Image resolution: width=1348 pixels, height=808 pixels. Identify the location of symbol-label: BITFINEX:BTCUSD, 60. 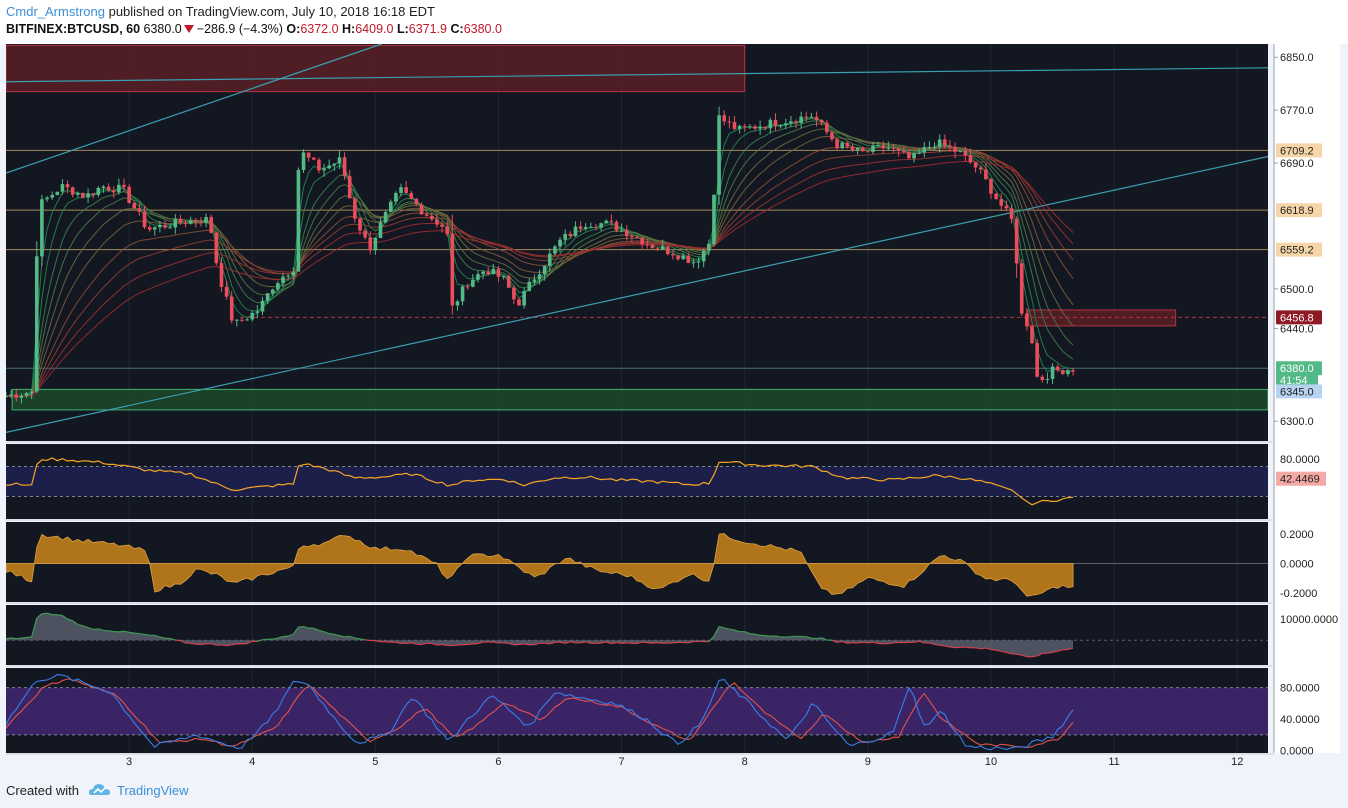
(73, 29).